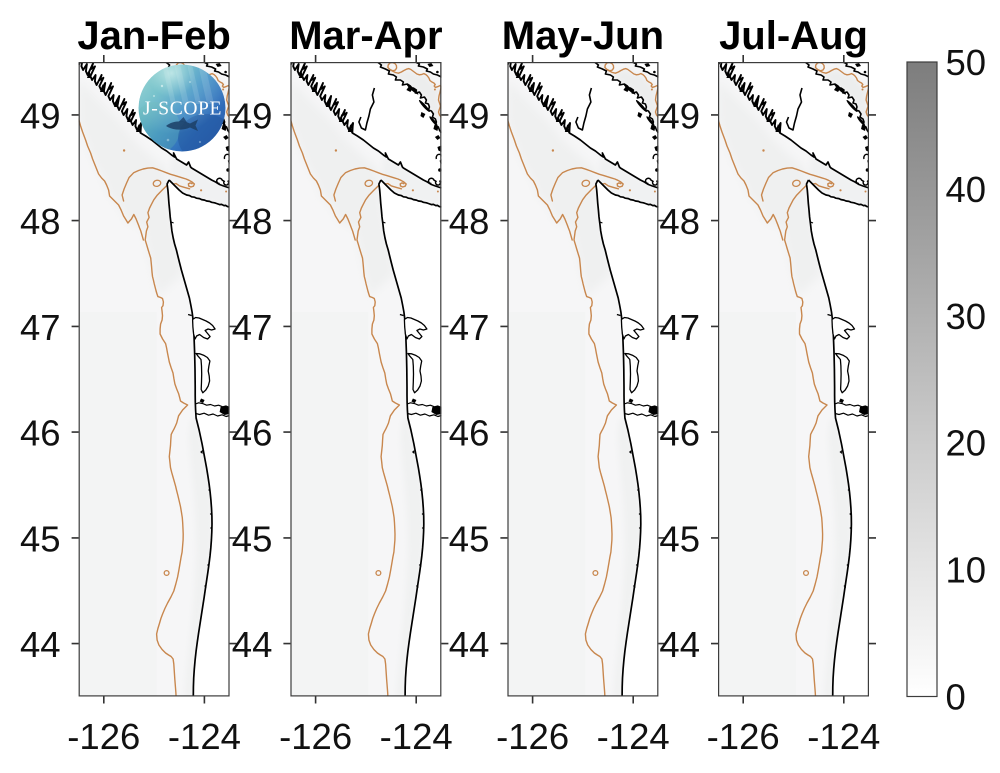 This screenshot has height=773, width=1000. I want to click on svg-text: Mar-Apr, so click(365, 36).